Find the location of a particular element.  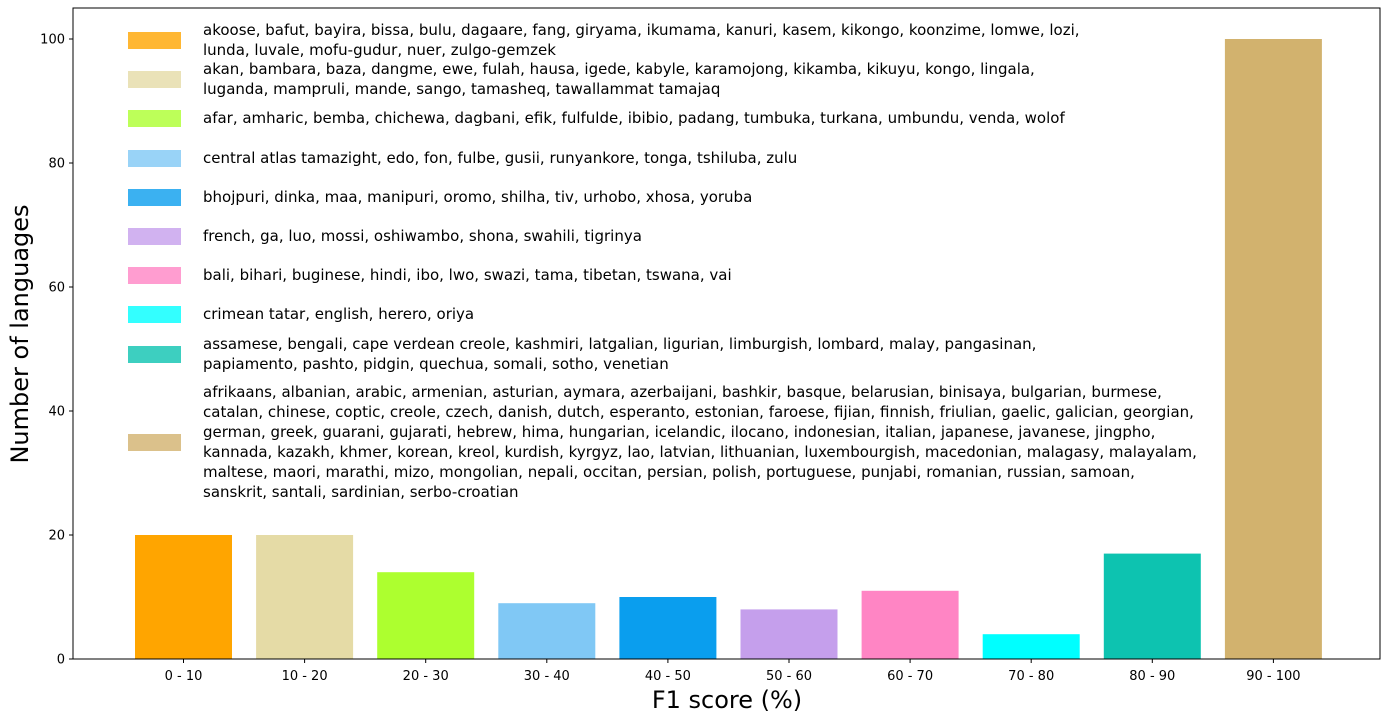

x-tick-label: 40 - 50 is located at coordinates (668, 676).